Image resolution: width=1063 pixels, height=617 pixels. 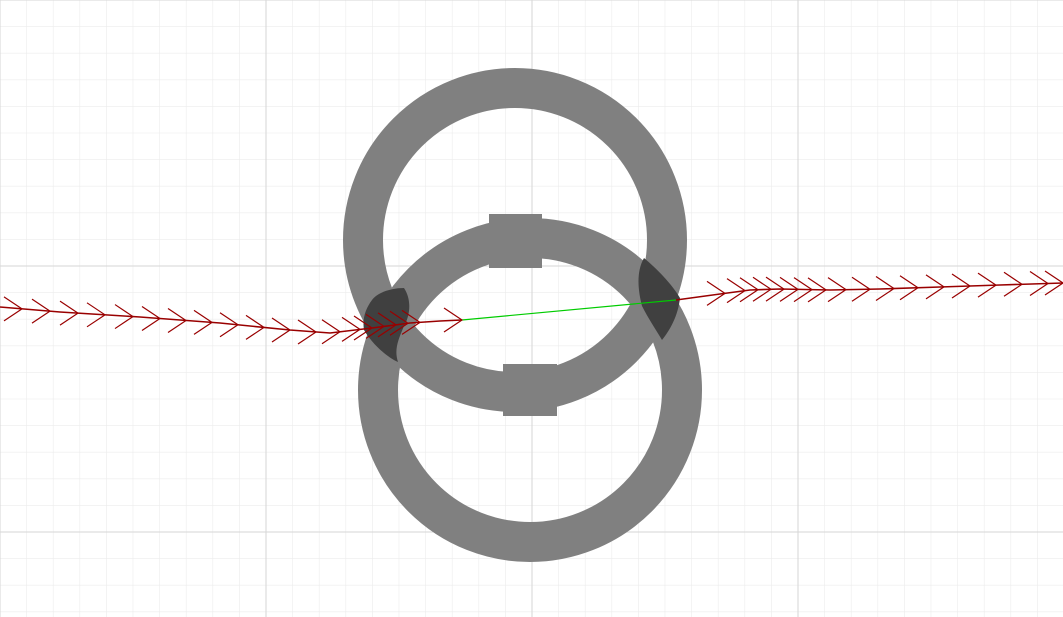 What do you see at coordinates (569, 310) in the screenshot?
I see `bridge-segment` at bounding box center [569, 310].